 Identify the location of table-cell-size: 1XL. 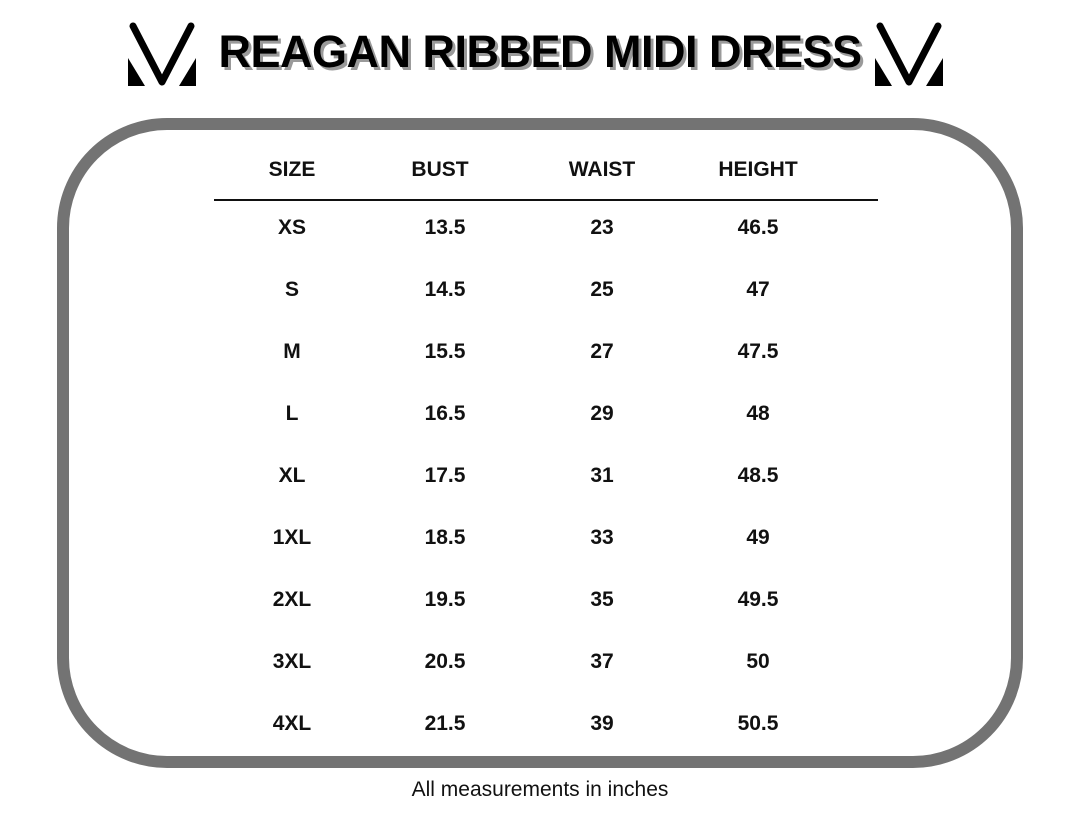
(292, 537).